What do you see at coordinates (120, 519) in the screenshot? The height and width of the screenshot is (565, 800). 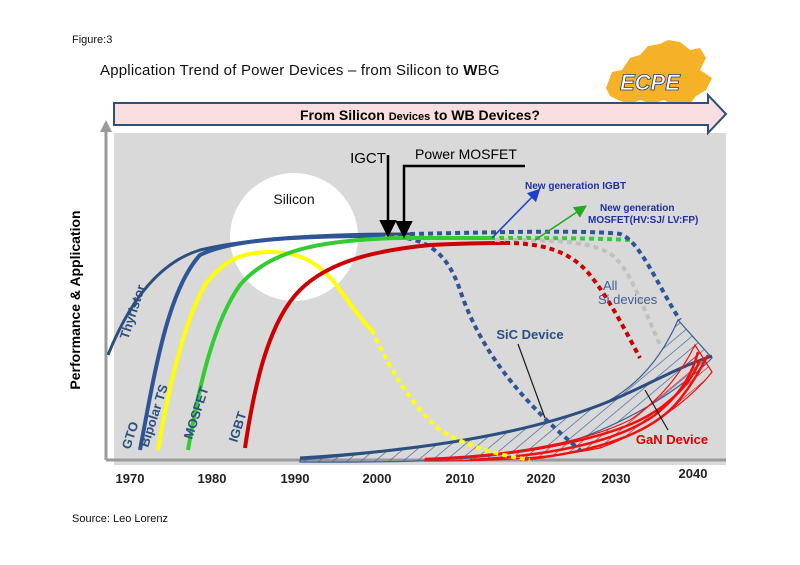 I see `source-label: Source: Leo Lorenz` at bounding box center [120, 519].